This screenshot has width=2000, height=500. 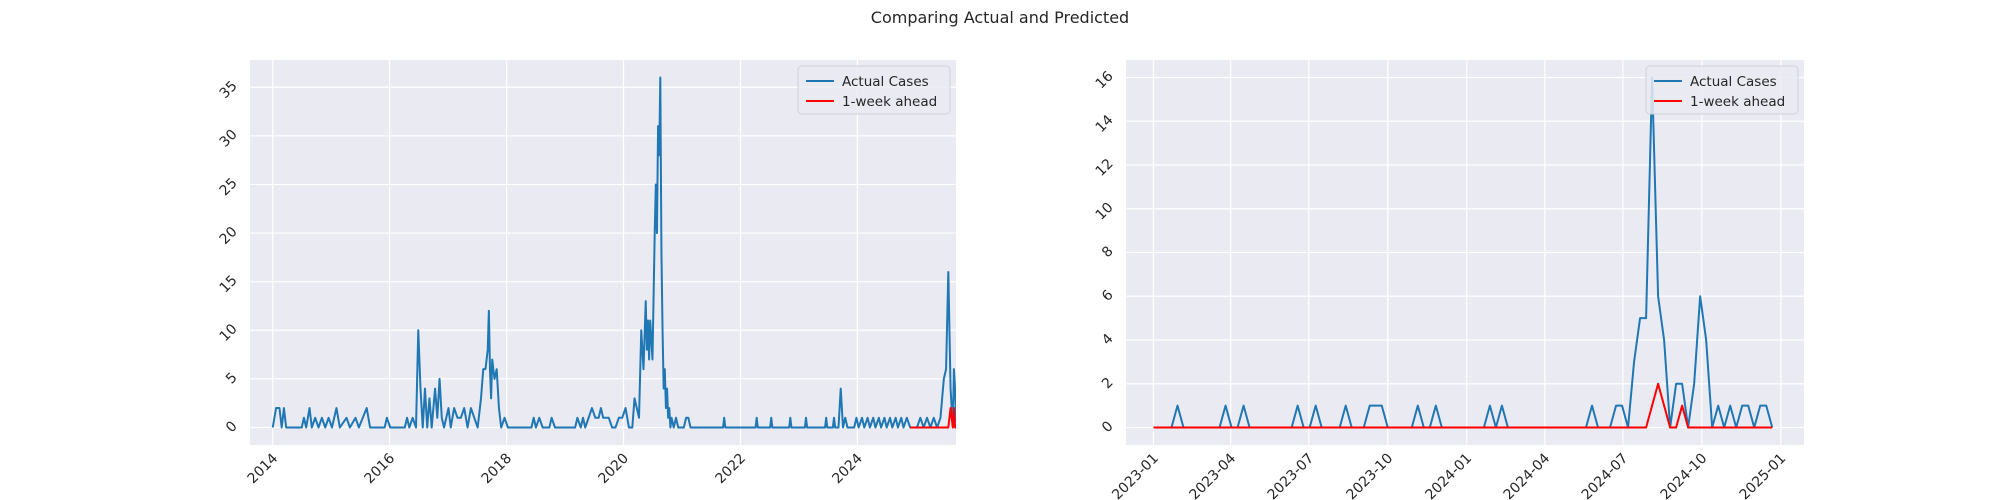 I want to click on x-tick-label: 2023-07, so click(x=1291, y=475).